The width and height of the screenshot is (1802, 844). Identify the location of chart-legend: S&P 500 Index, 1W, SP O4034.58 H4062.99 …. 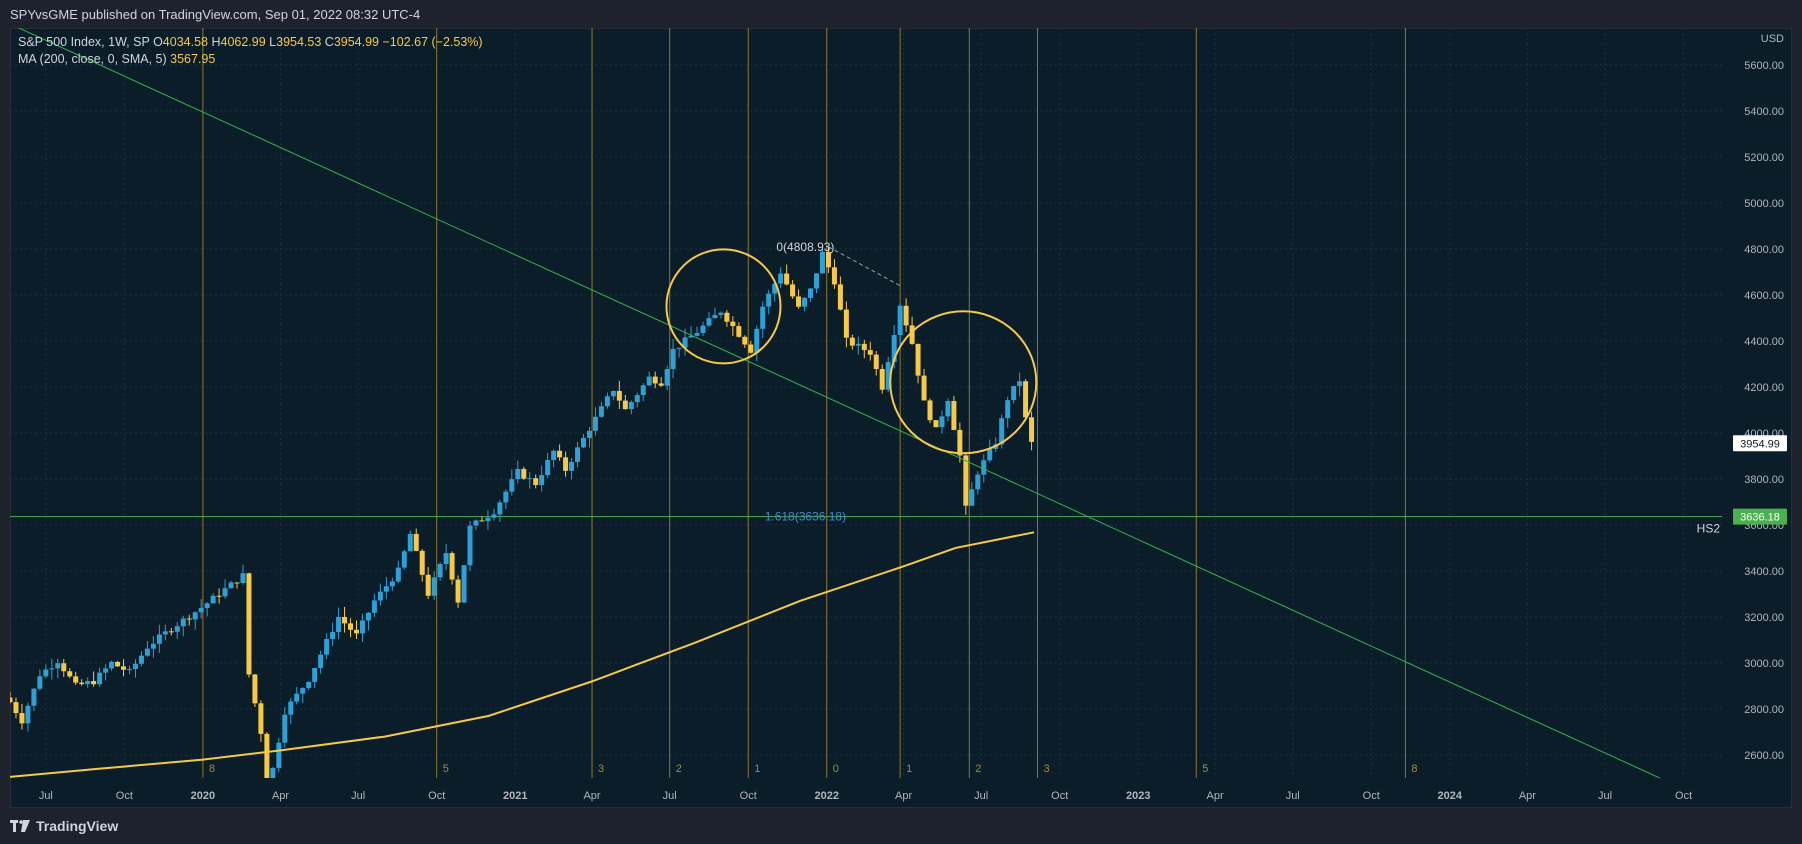
(250, 51).